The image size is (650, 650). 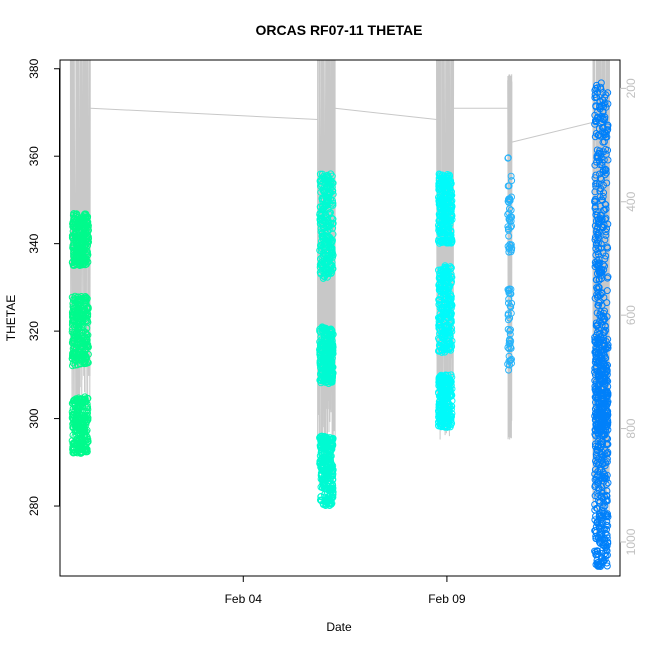 What do you see at coordinates (34, 506) in the screenshot?
I see `y-tick-label: 280` at bounding box center [34, 506].